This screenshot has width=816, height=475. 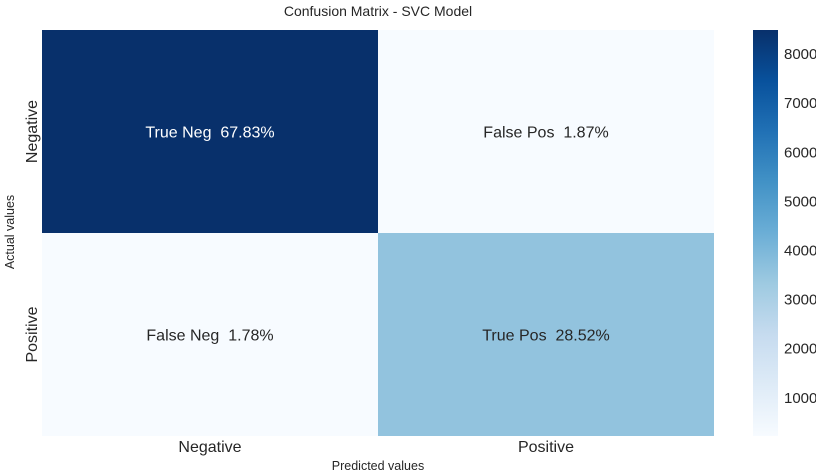 What do you see at coordinates (800, 349) in the screenshot?
I see `colorbar-tick-label-2000: 2000` at bounding box center [800, 349].